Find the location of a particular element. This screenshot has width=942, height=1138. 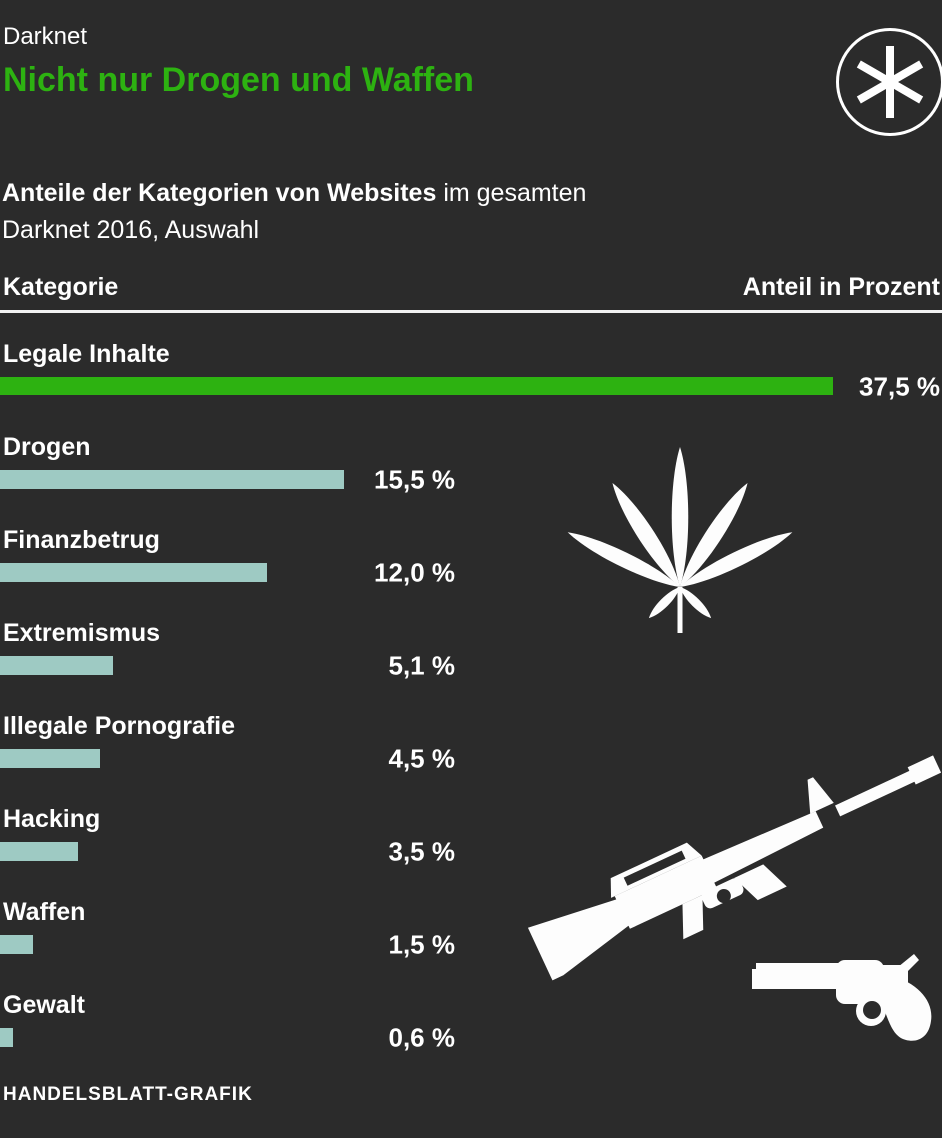

value-label: 4,5 % is located at coordinates (422, 758).